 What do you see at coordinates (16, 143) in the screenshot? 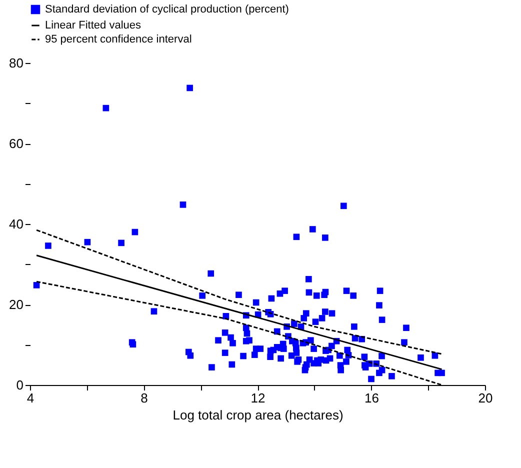
I see `y-tick-label: 60` at bounding box center [16, 143].